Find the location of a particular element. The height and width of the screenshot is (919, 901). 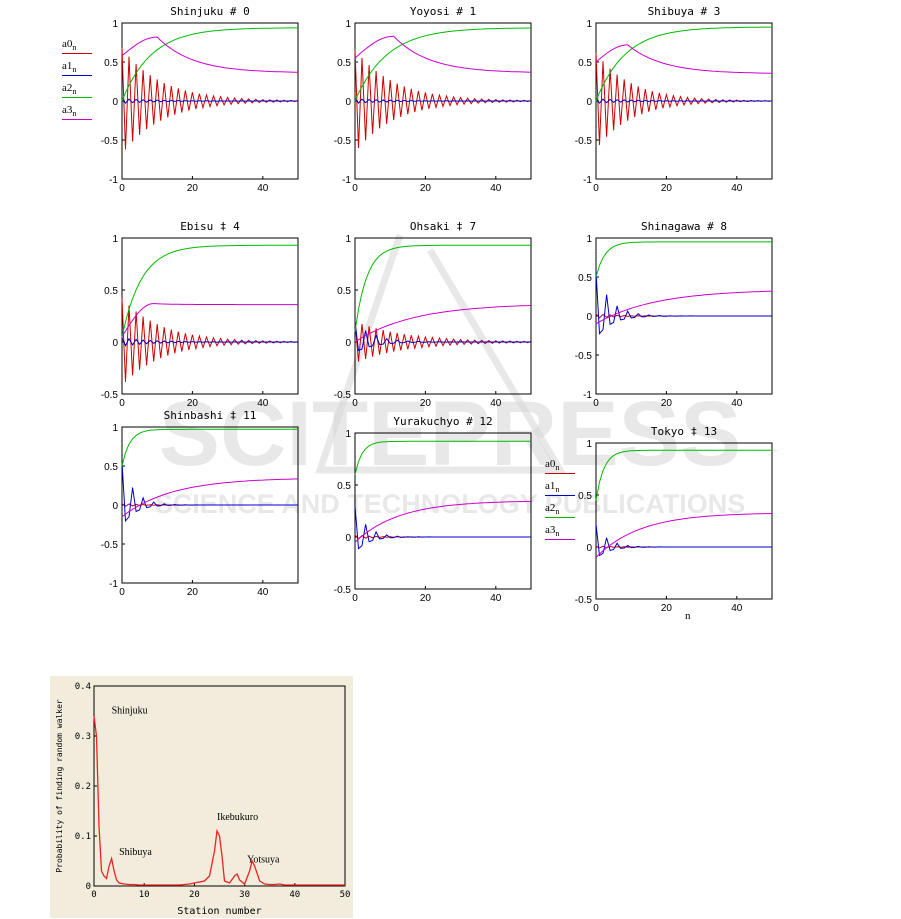

panel-title: Yoyosi # 1 is located at coordinates (443, 11).